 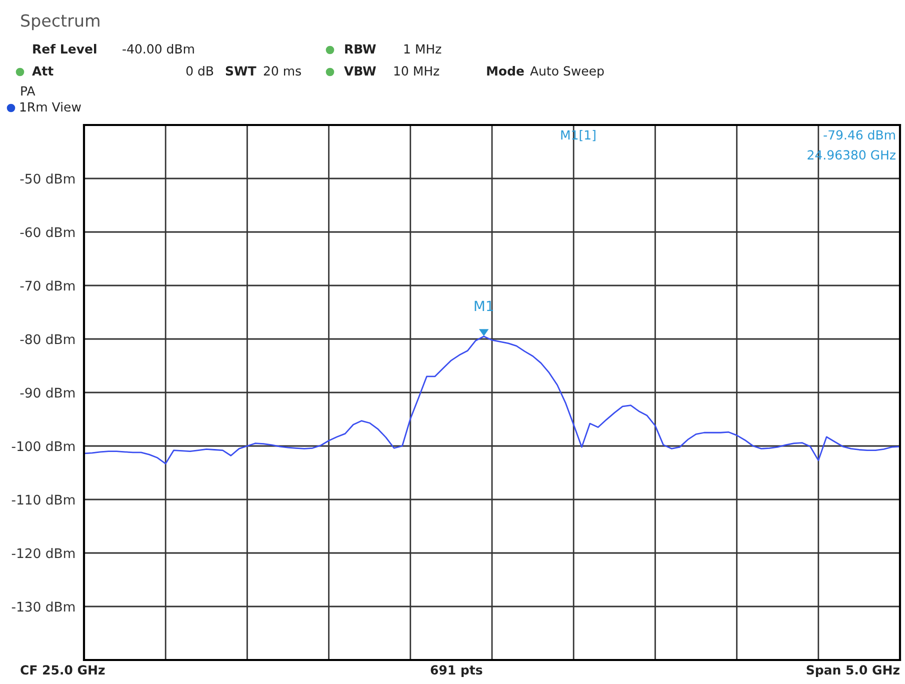 What do you see at coordinates (360, 49) in the screenshot?
I see `text: RBW` at bounding box center [360, 49].